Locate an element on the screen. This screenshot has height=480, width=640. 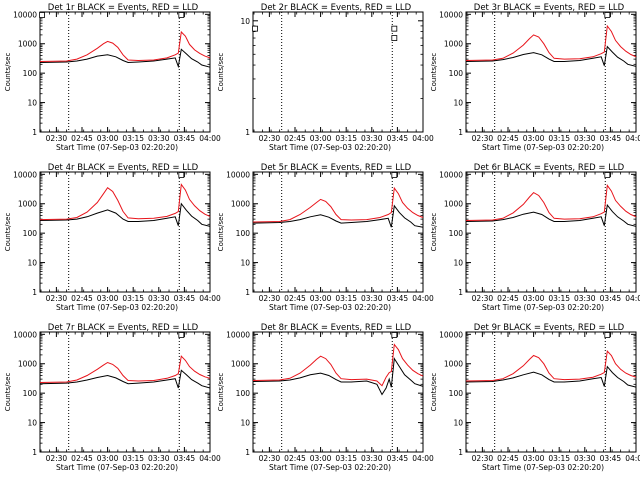
panel-title: Det 8r BLACK = Events, RED = LLD is located at coordinates (336, 328).